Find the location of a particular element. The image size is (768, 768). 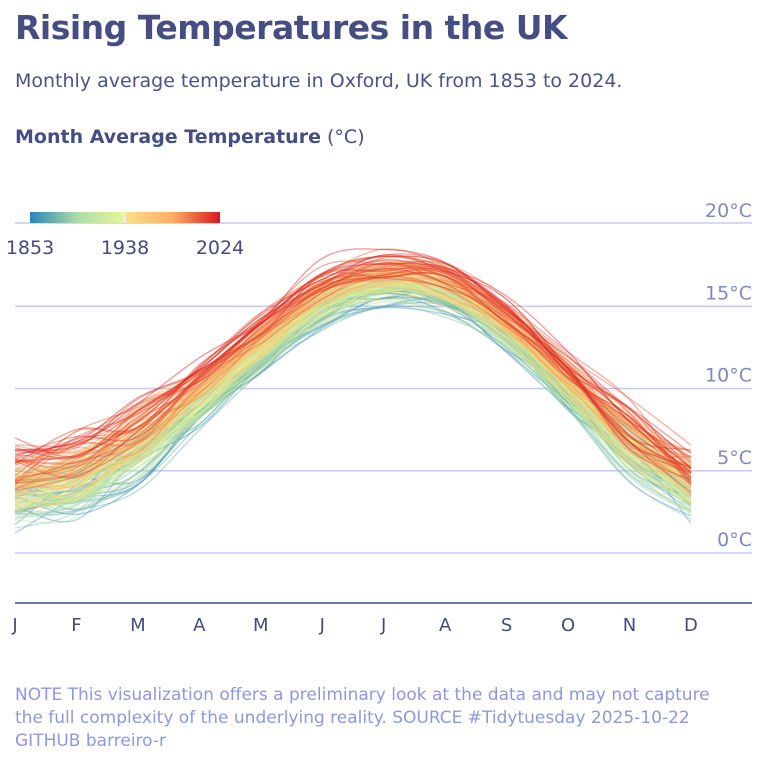

x-tick-label: F is located at coordinates (76, 625).